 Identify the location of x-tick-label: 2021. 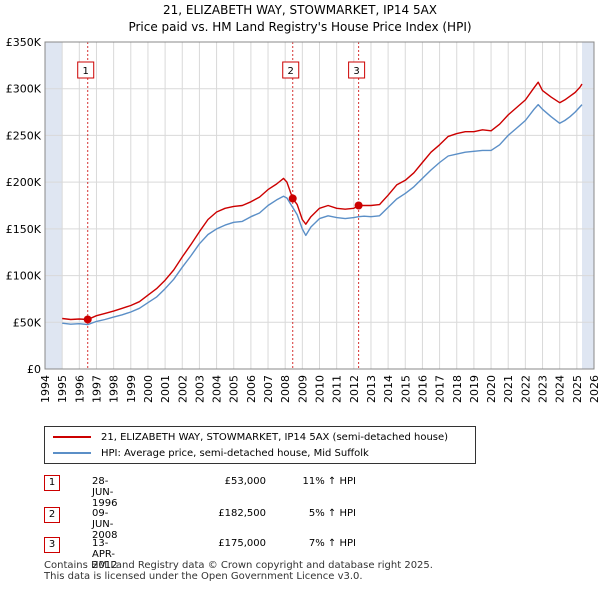
(508, 389).